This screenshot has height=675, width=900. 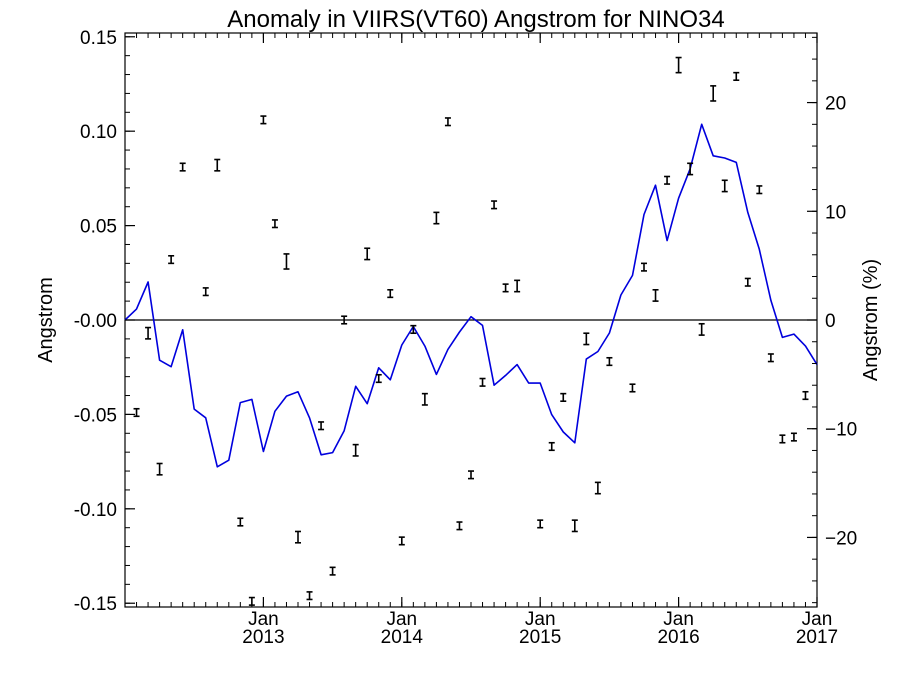 What do you see at coordinates (95, 321) in the screenshot?
I see `left-y-tick-label: -0.00` at bounding box center [95, 321].